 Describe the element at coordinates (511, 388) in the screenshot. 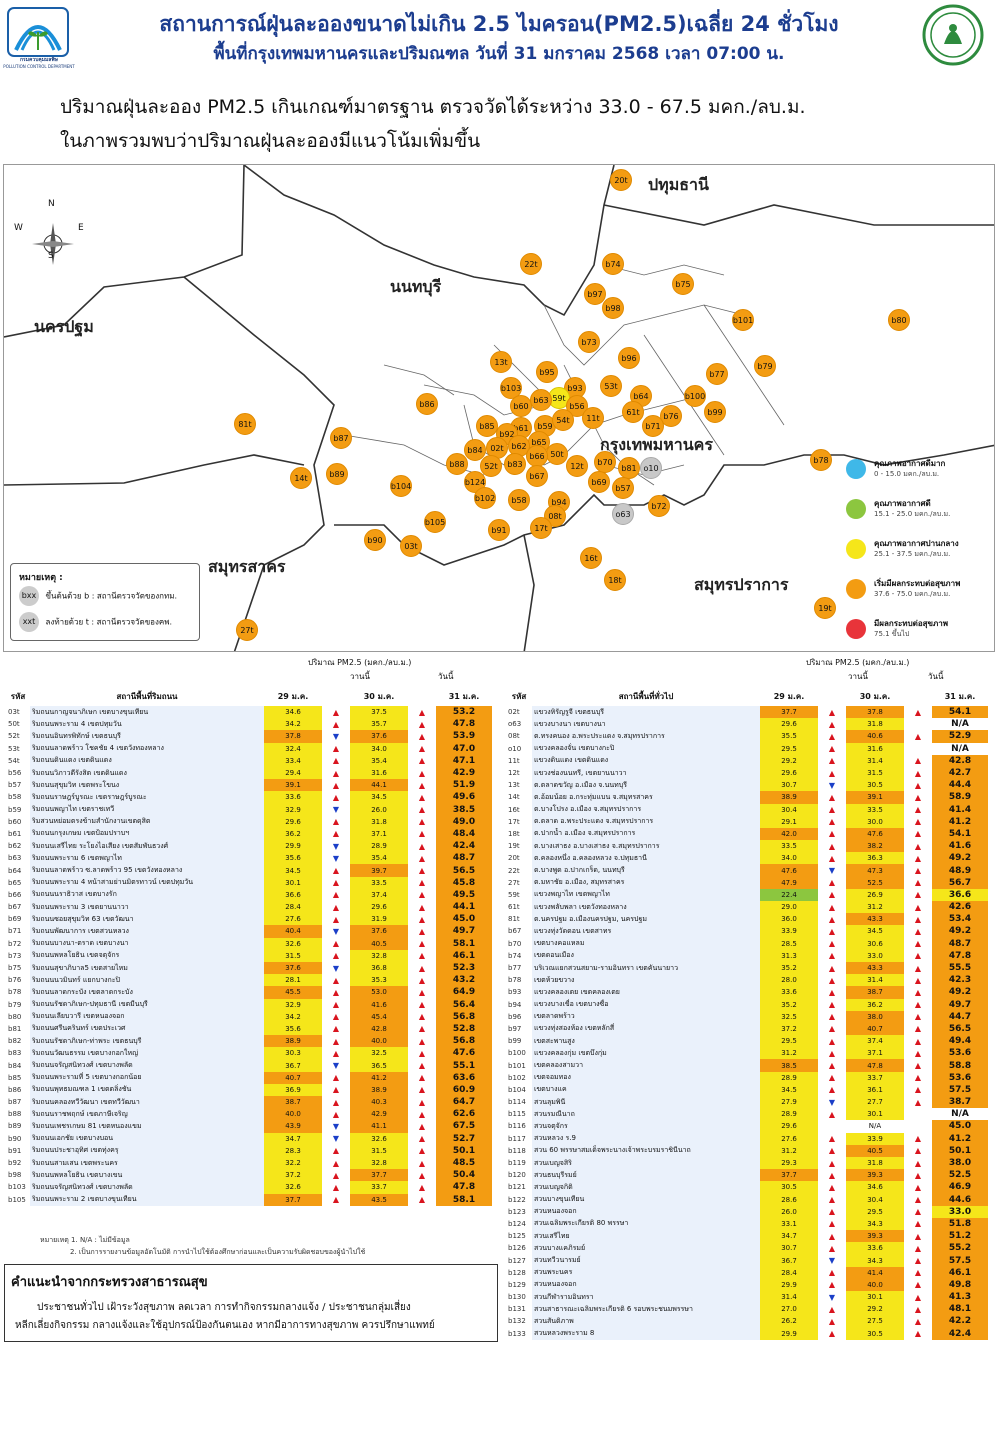

I see `station-b103: b103` at that location.